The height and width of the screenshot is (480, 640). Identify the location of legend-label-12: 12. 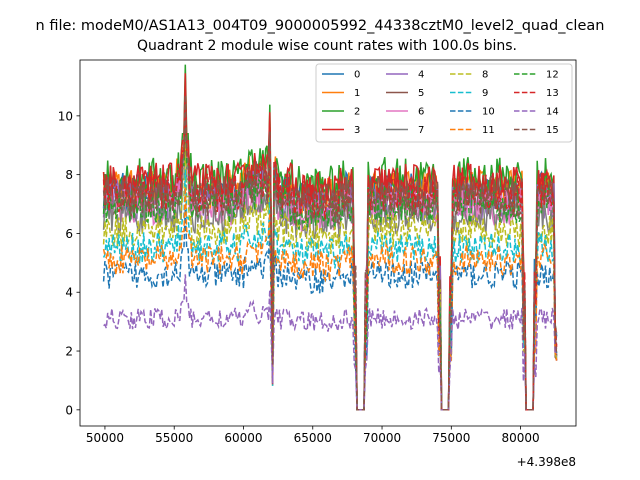
(552, 75).